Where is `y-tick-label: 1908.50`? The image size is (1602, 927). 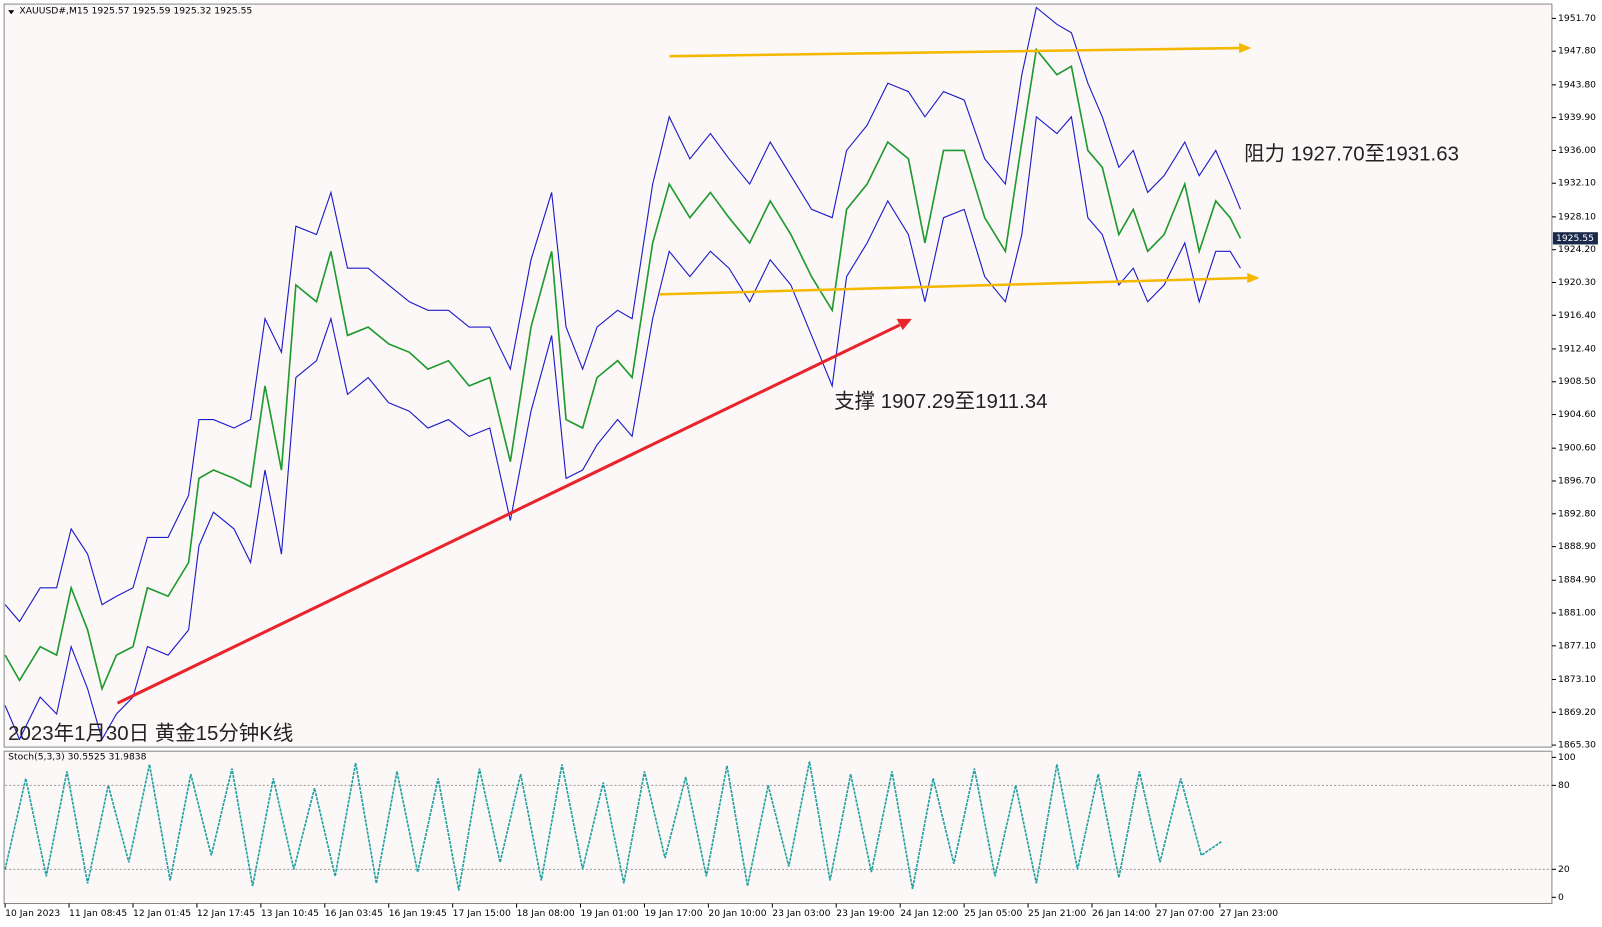
y-tick-label: 1908.50 is located at coordinates (1577, 381).